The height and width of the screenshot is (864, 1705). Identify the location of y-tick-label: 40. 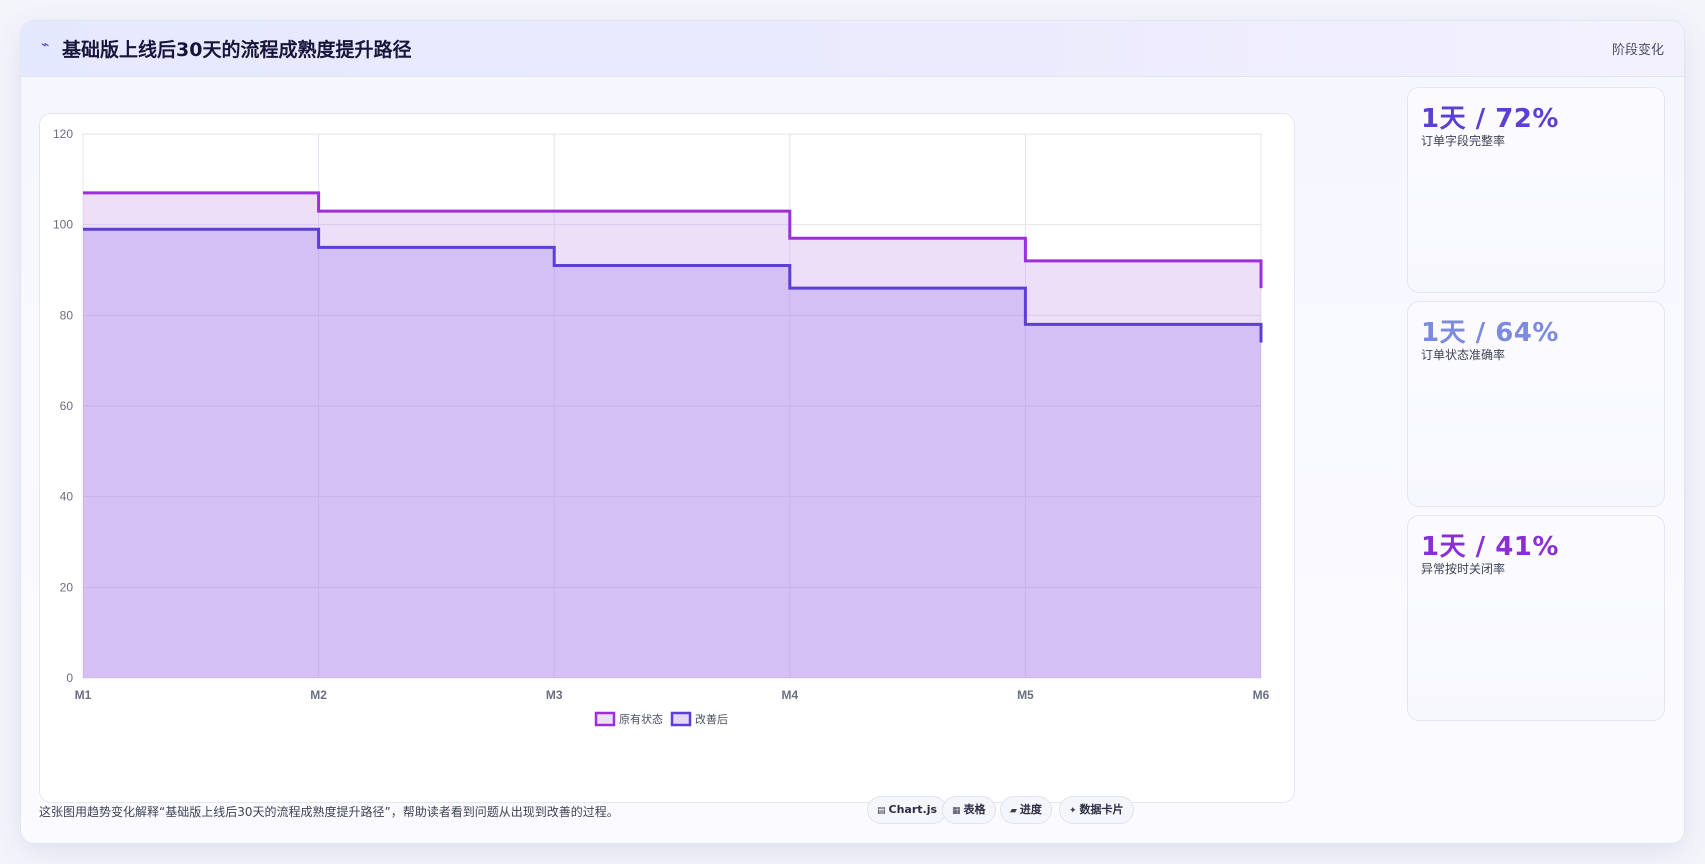
(67, 497).